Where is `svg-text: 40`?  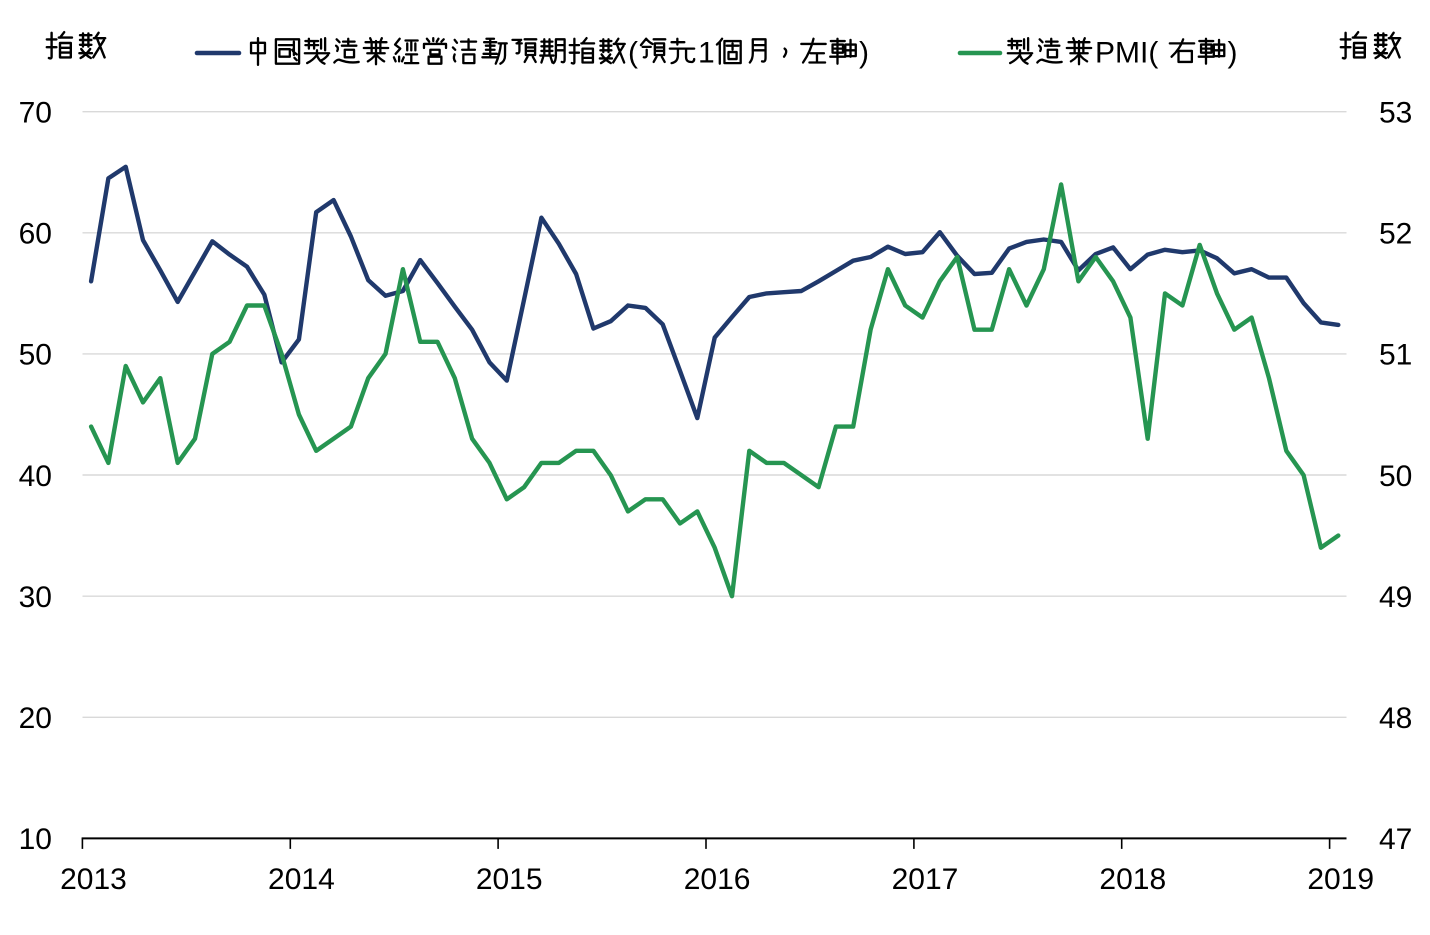
svg-text: 40 is located at coordinates (35, 476).